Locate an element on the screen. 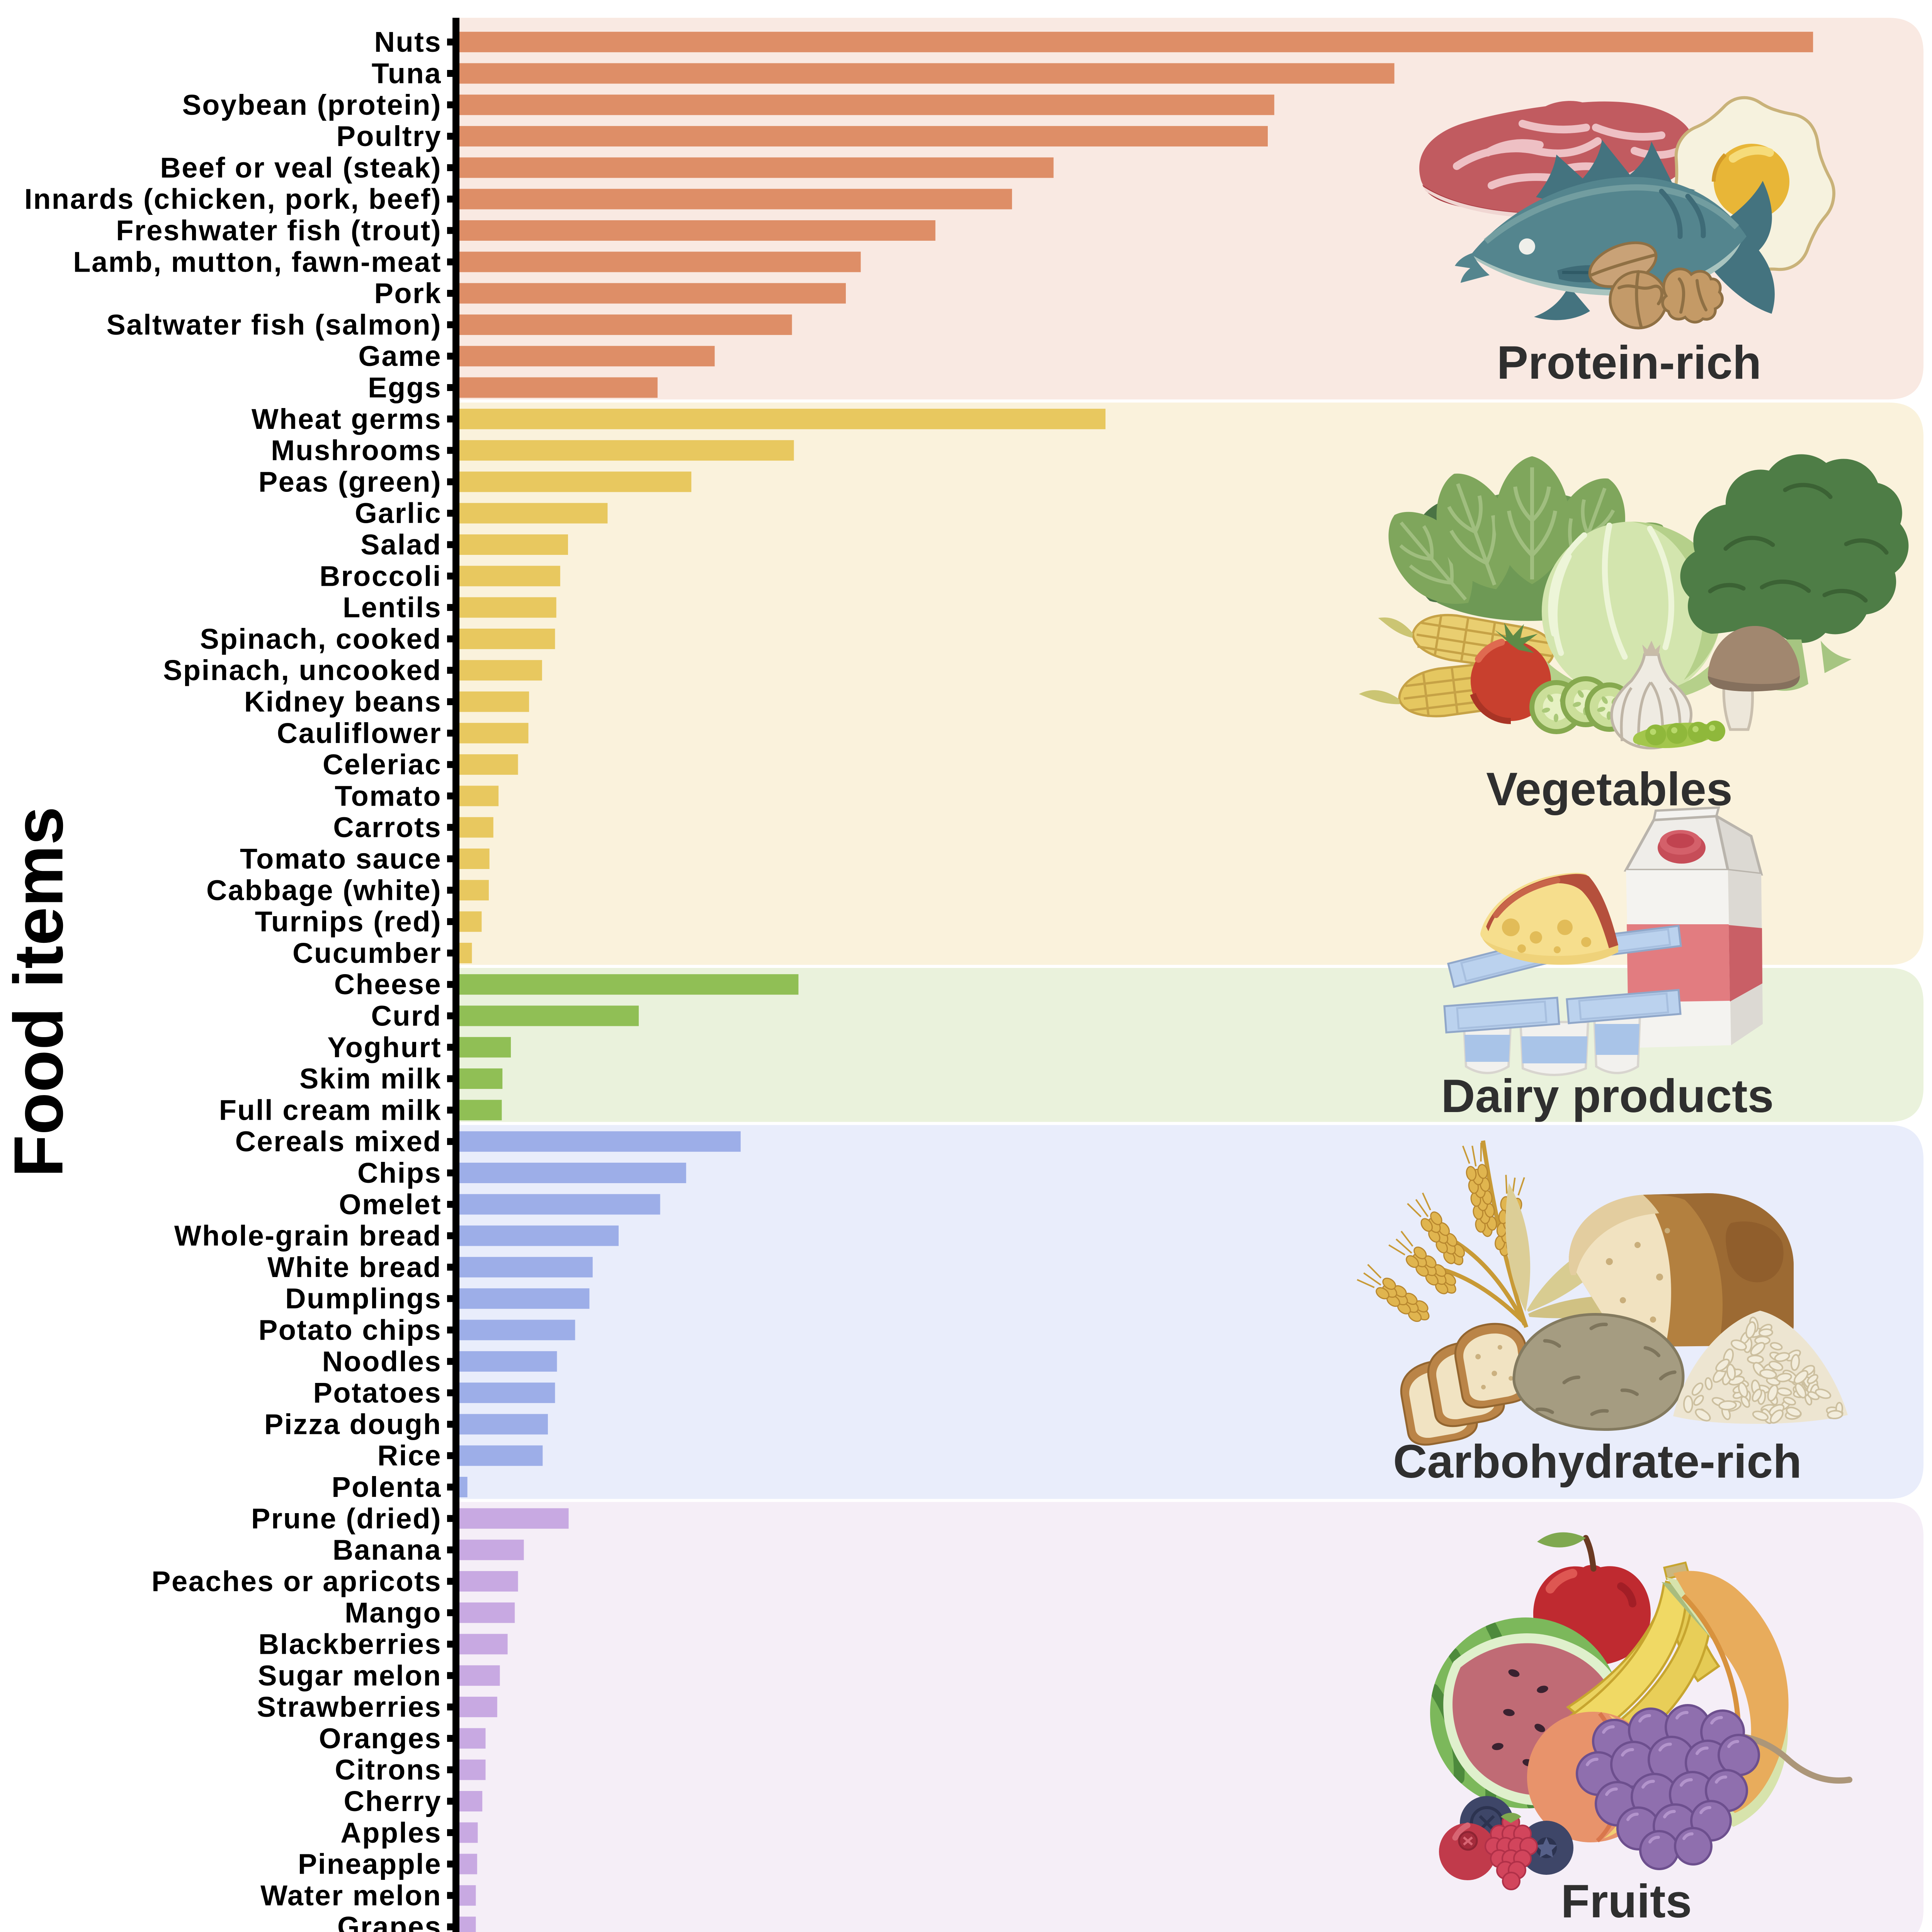  svg-text: Banana is located at coordinates (388, 1550).